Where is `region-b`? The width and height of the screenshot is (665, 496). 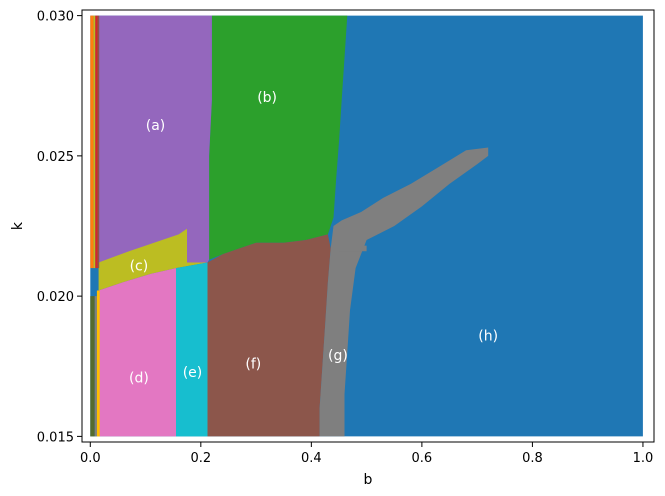
region-b is located at coordinates (278, 137).